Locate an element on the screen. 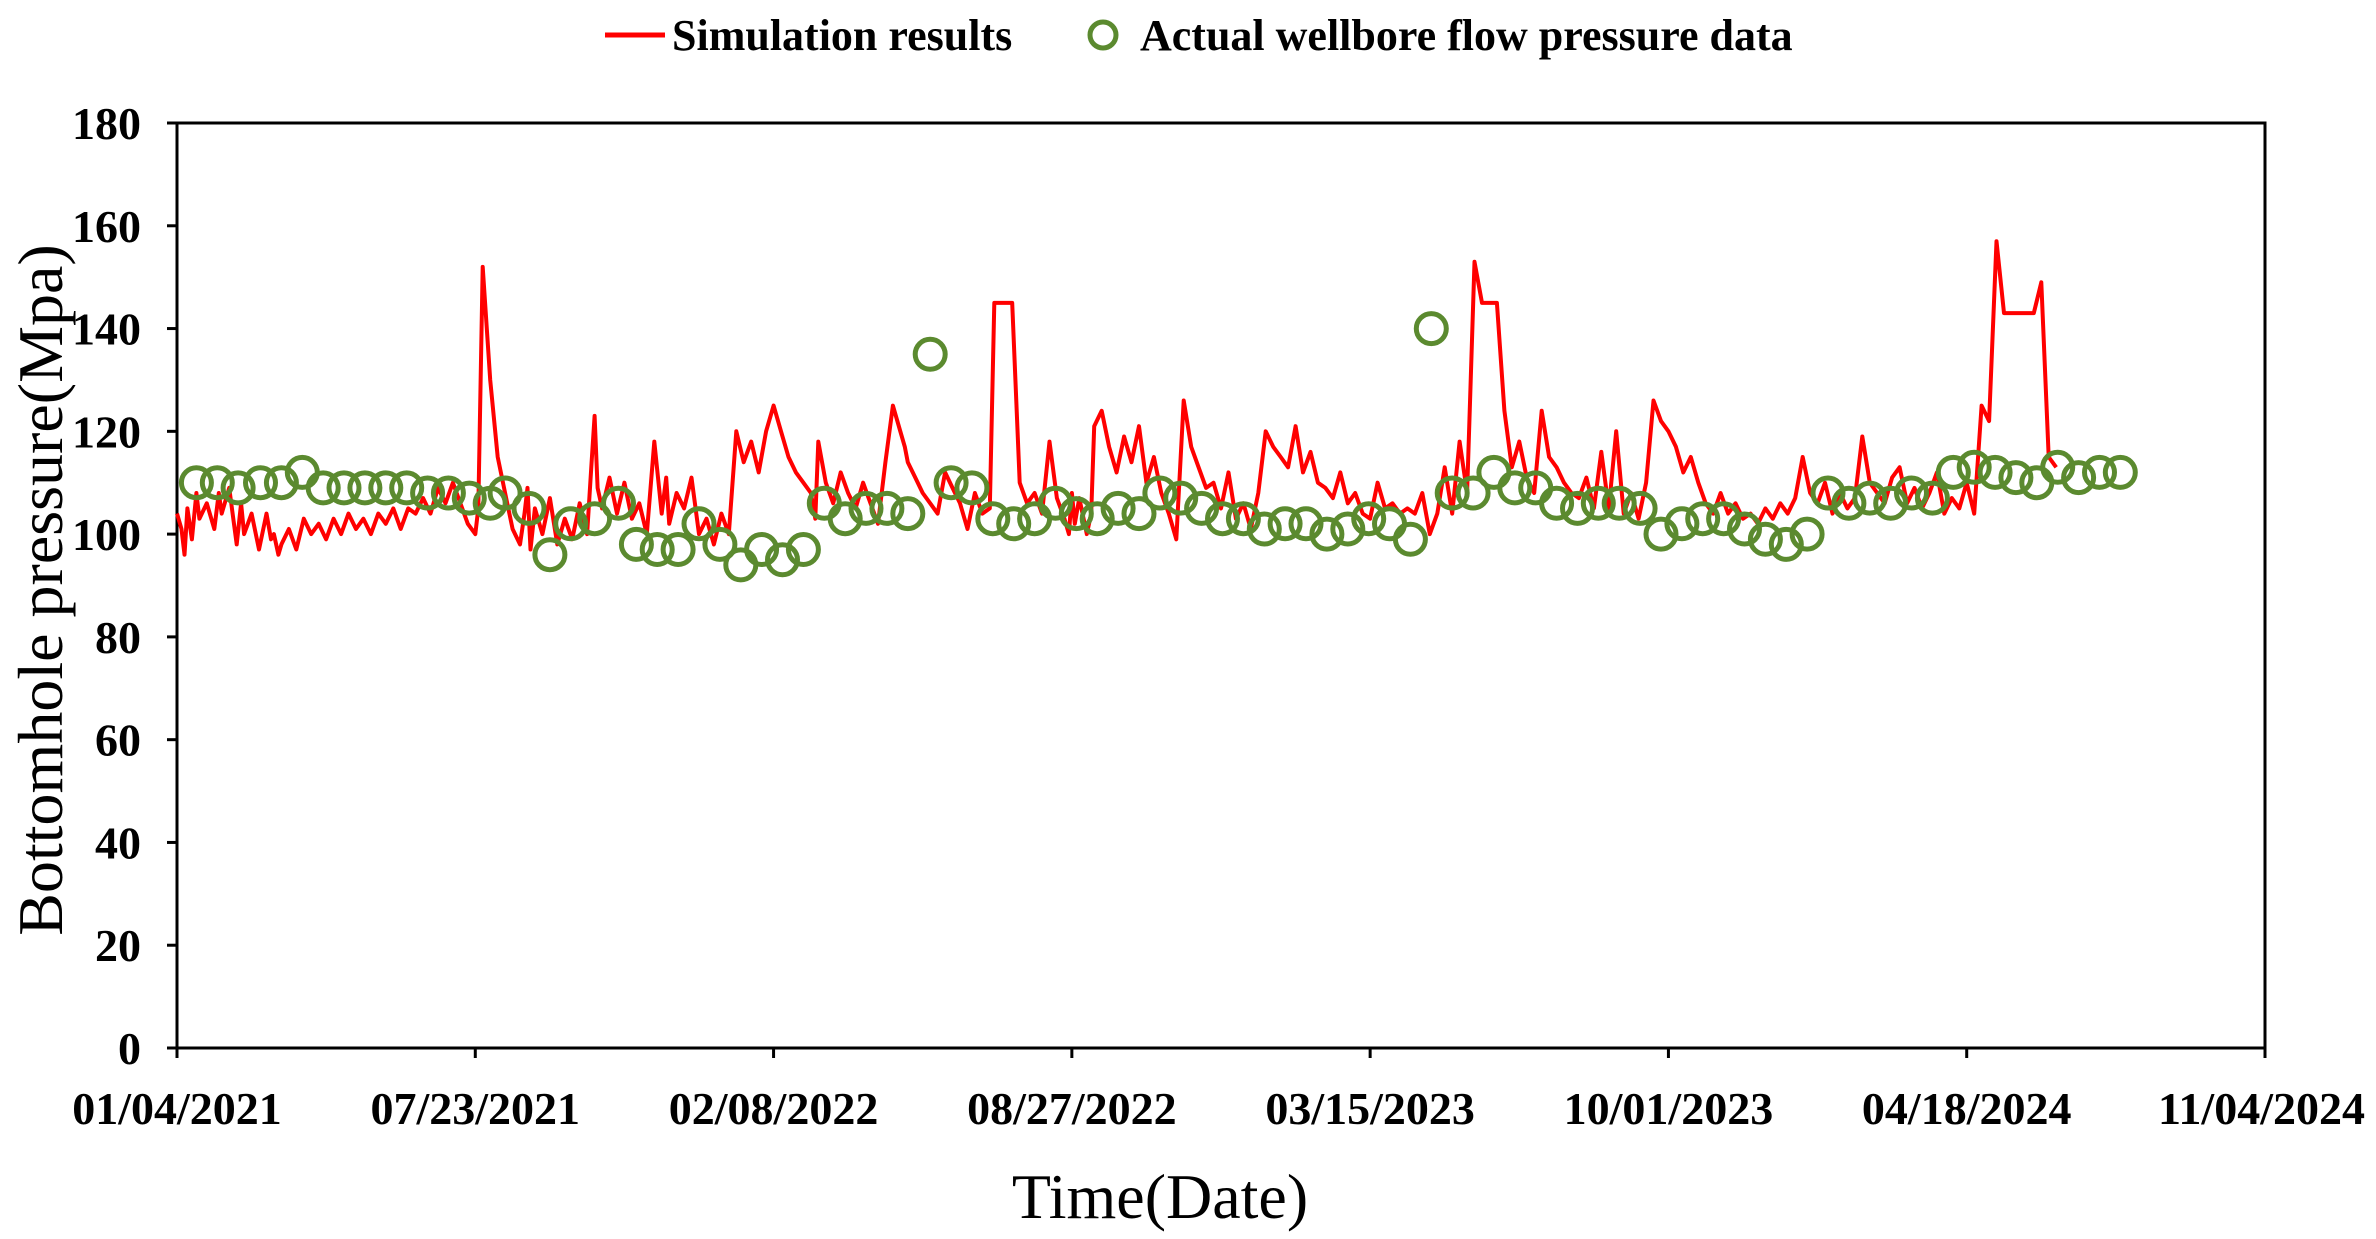  x-tick-label: 08/27/2022 is located at coordinates (1072, 1108).